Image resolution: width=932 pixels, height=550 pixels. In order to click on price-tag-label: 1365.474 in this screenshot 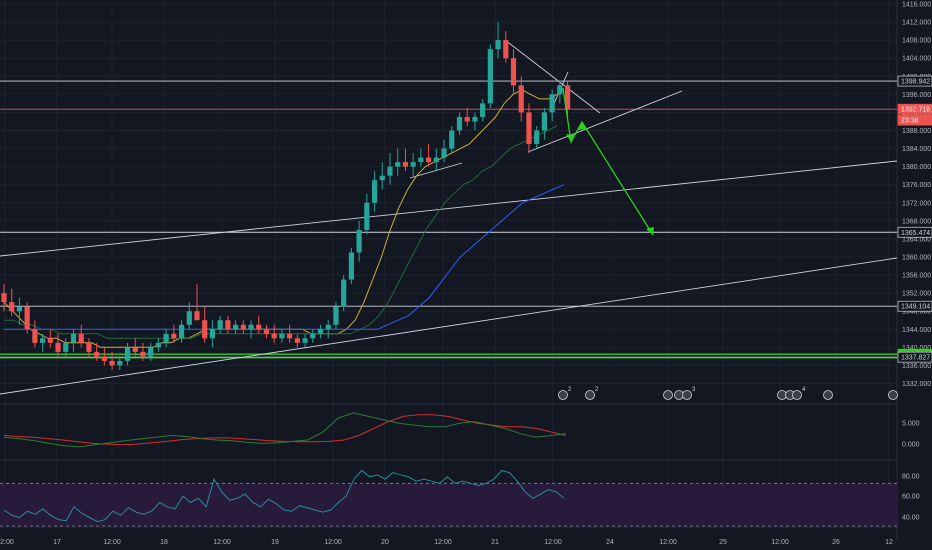, I will do `click(915, 233)`.